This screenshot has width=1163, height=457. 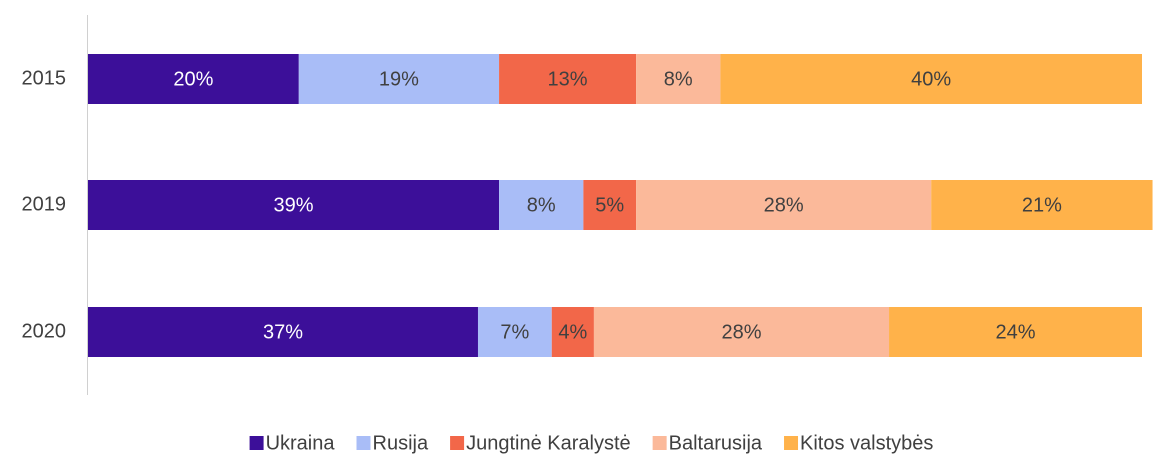 I want to click on data-label: 5%, so click(x=609, y=205).